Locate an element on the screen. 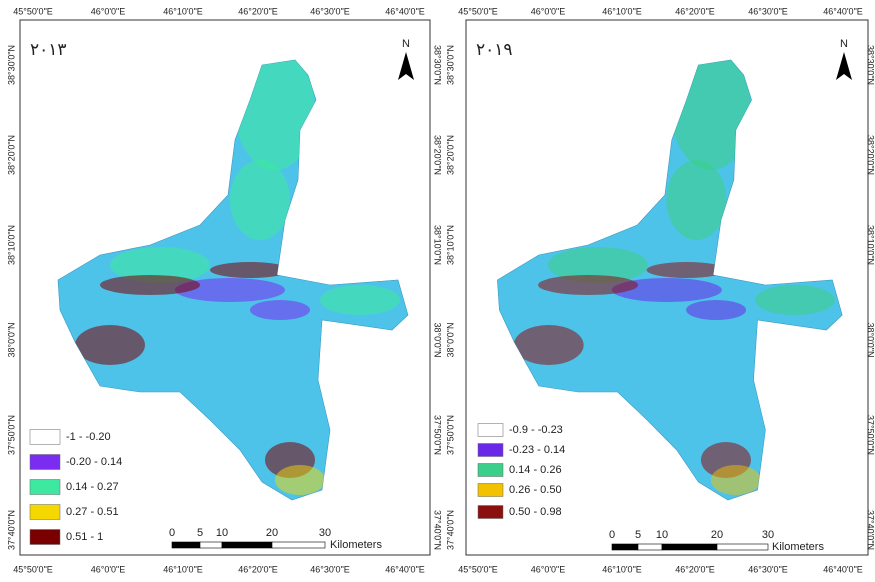 This screenshot has width=875, height=582. legend-label: 0.14 - 0.27 is located at coordinates (92, 487).